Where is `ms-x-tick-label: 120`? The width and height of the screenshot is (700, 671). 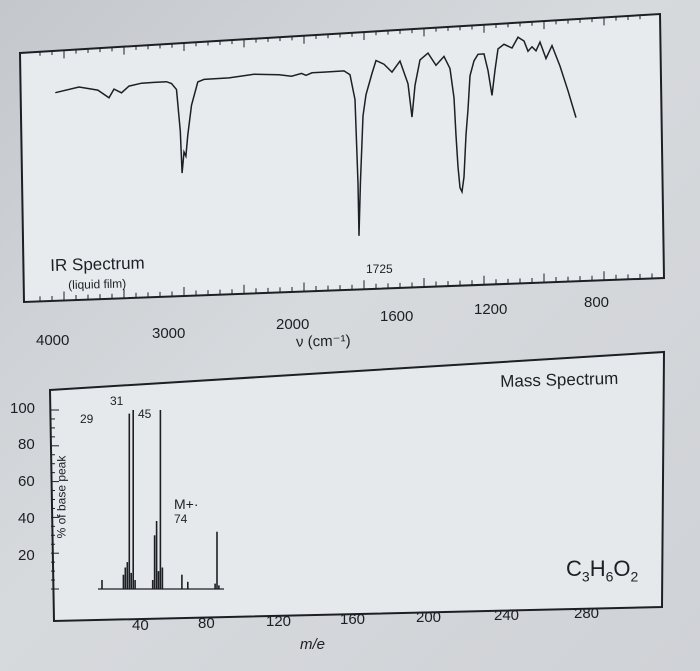
ms-x-tick-label: 120 is located at coordinates (279, 621).